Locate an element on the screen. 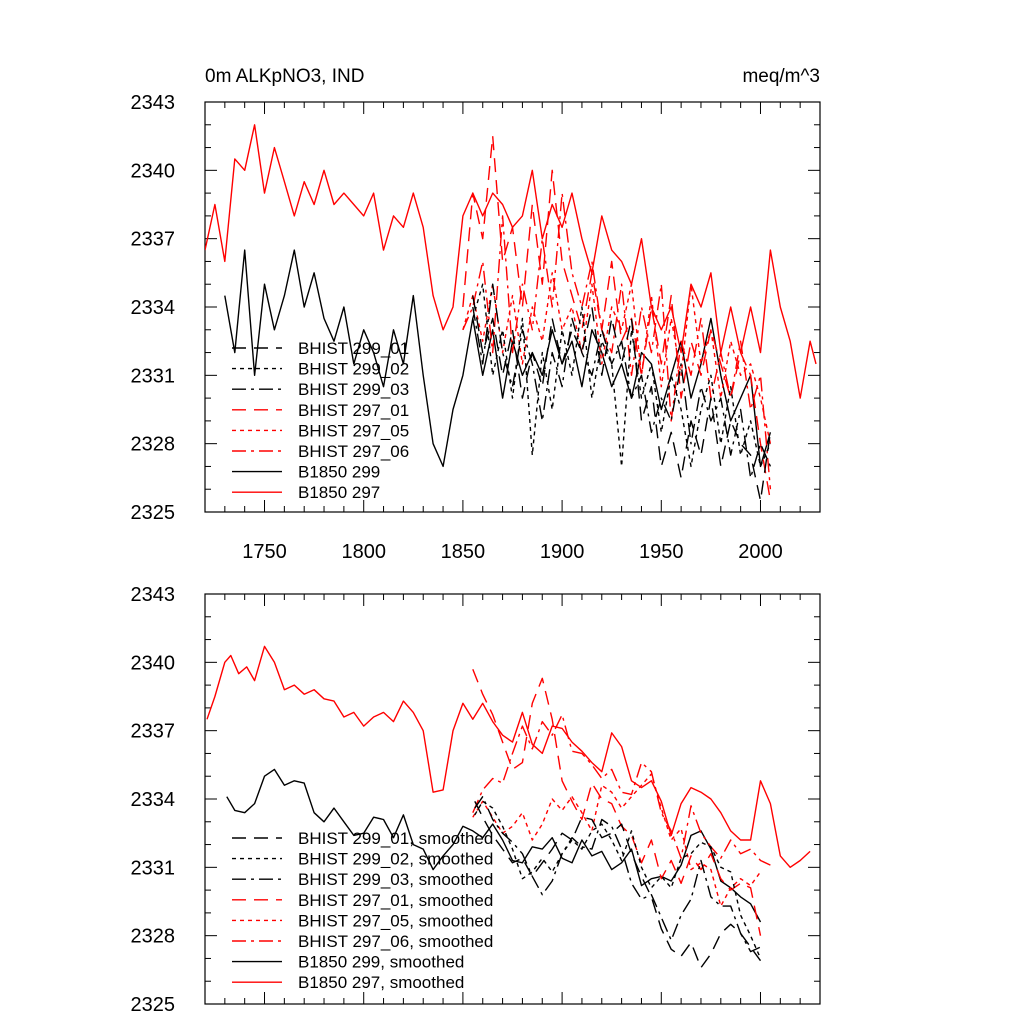  top-panel-title: 0m ALKpNO3, IND is located at coordinates (284, 76).